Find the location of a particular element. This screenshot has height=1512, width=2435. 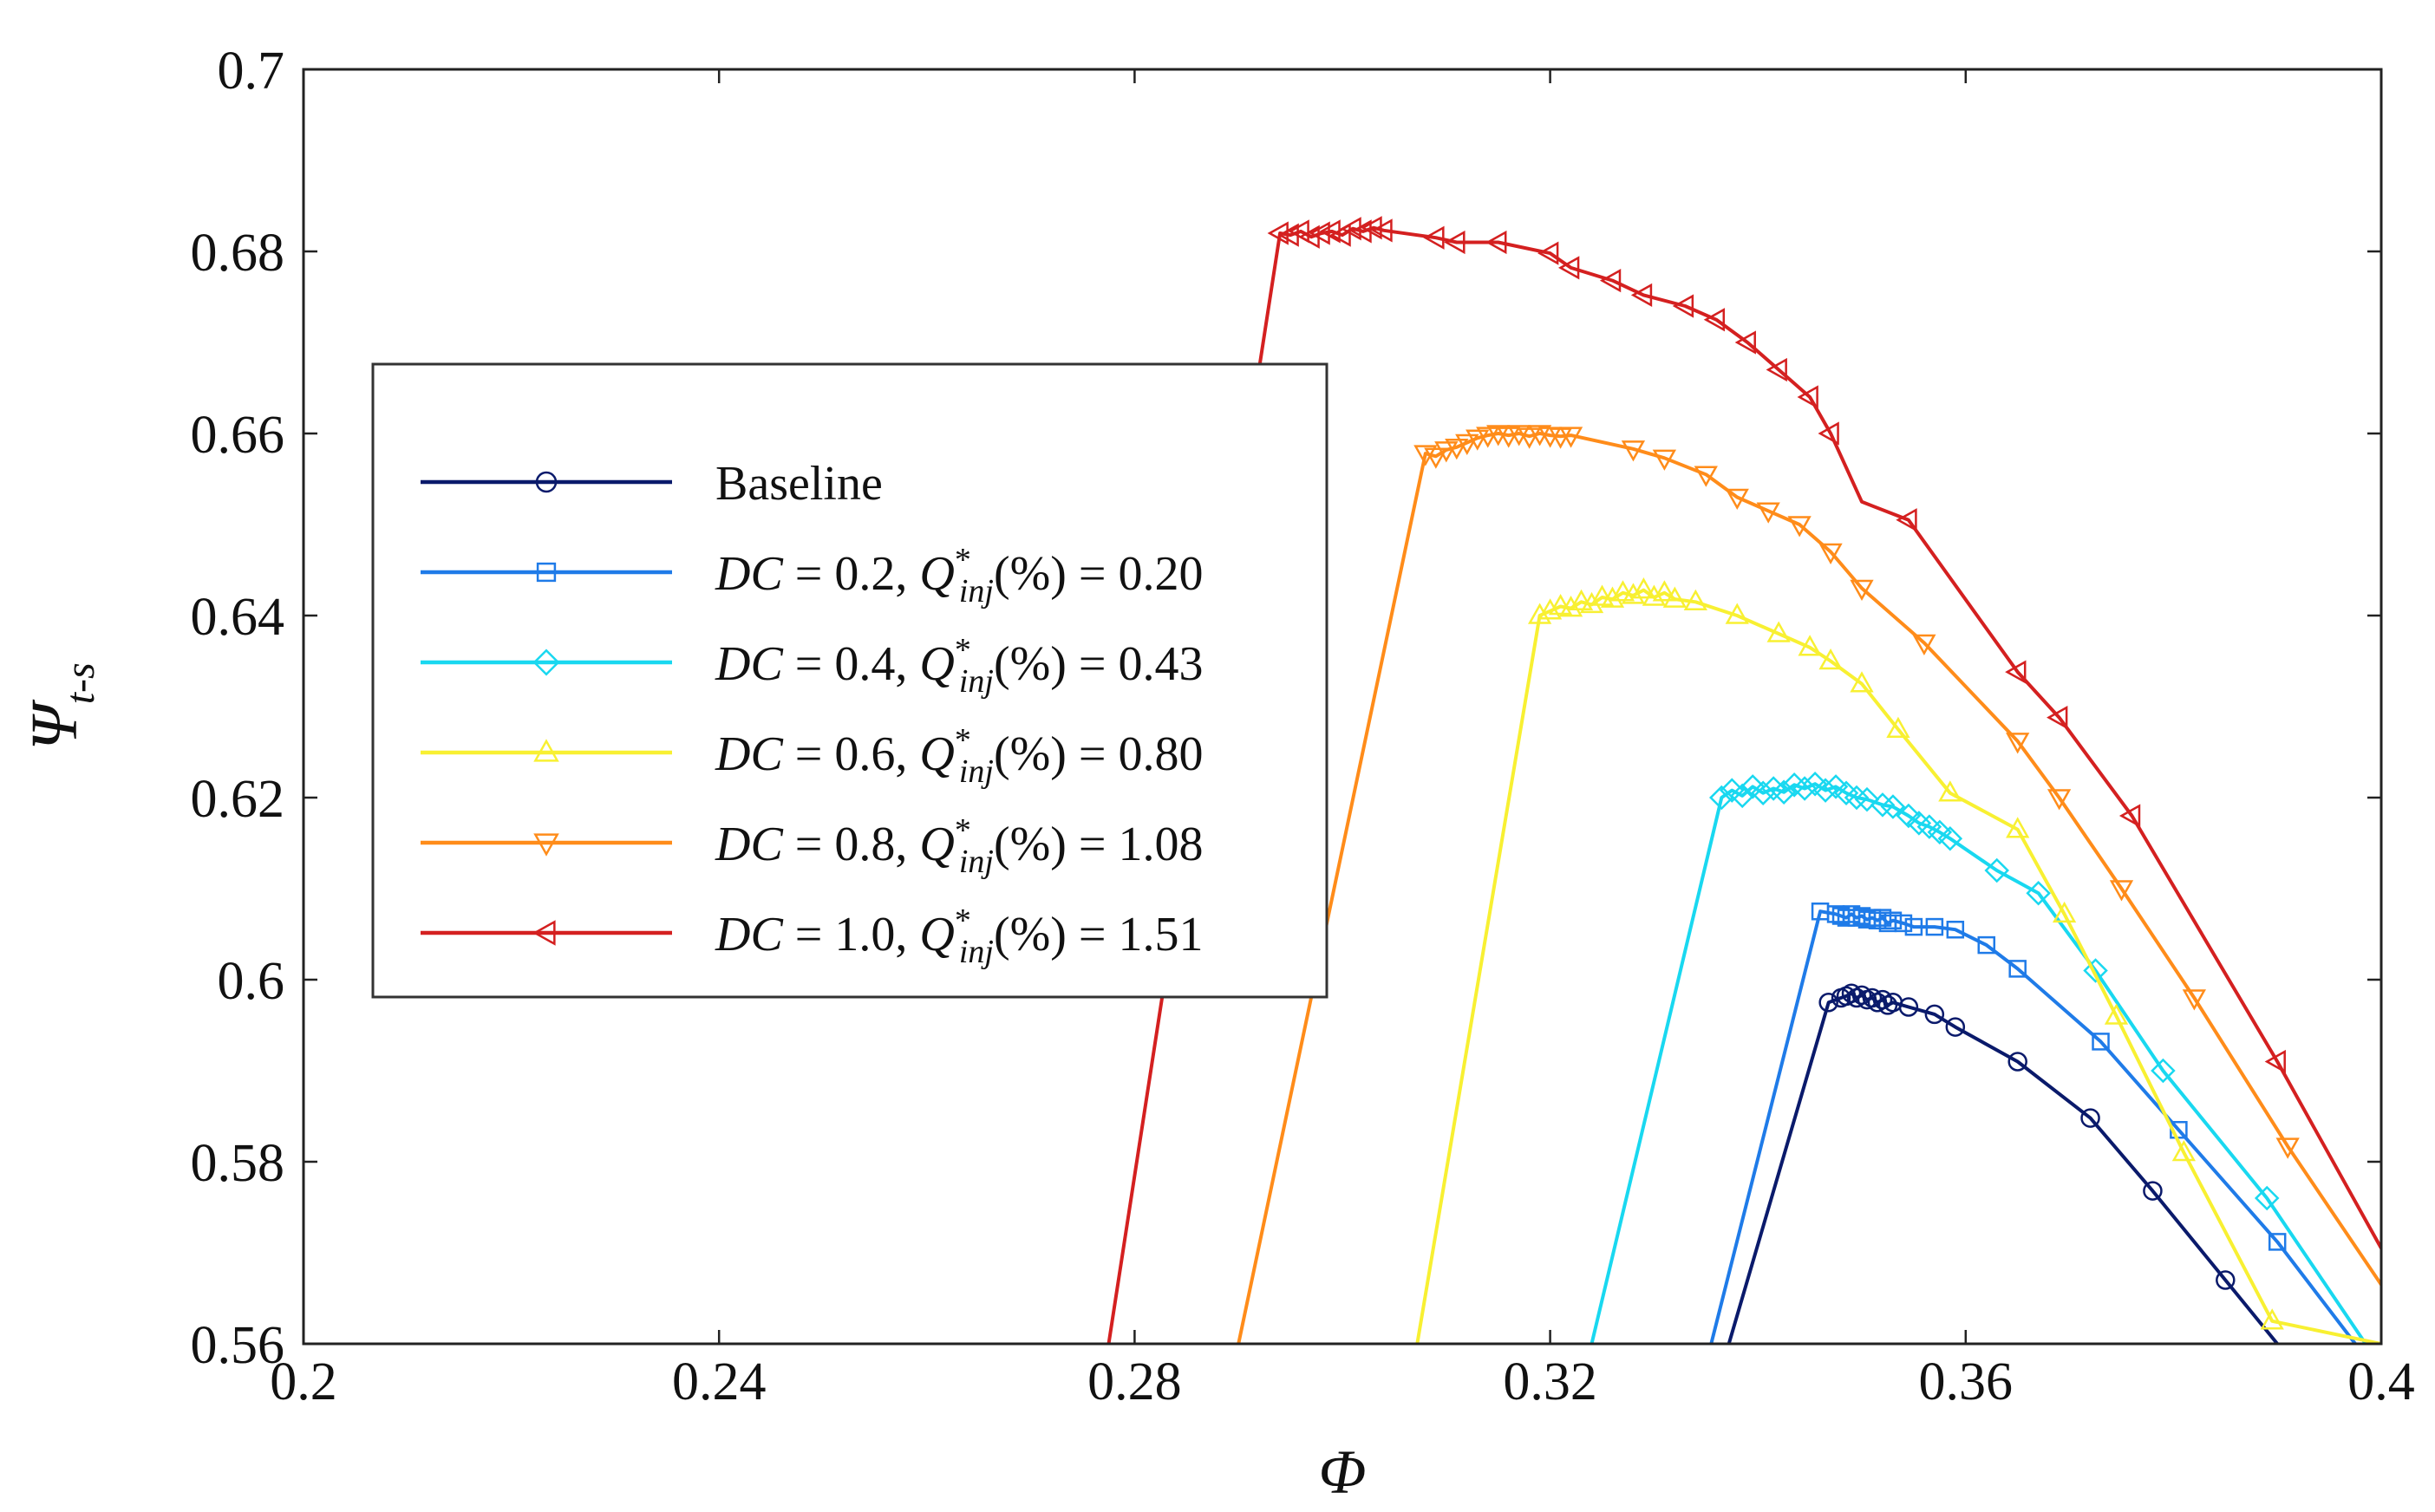

y-axis-label-main: Ψ is located at coordinates (54, 725).